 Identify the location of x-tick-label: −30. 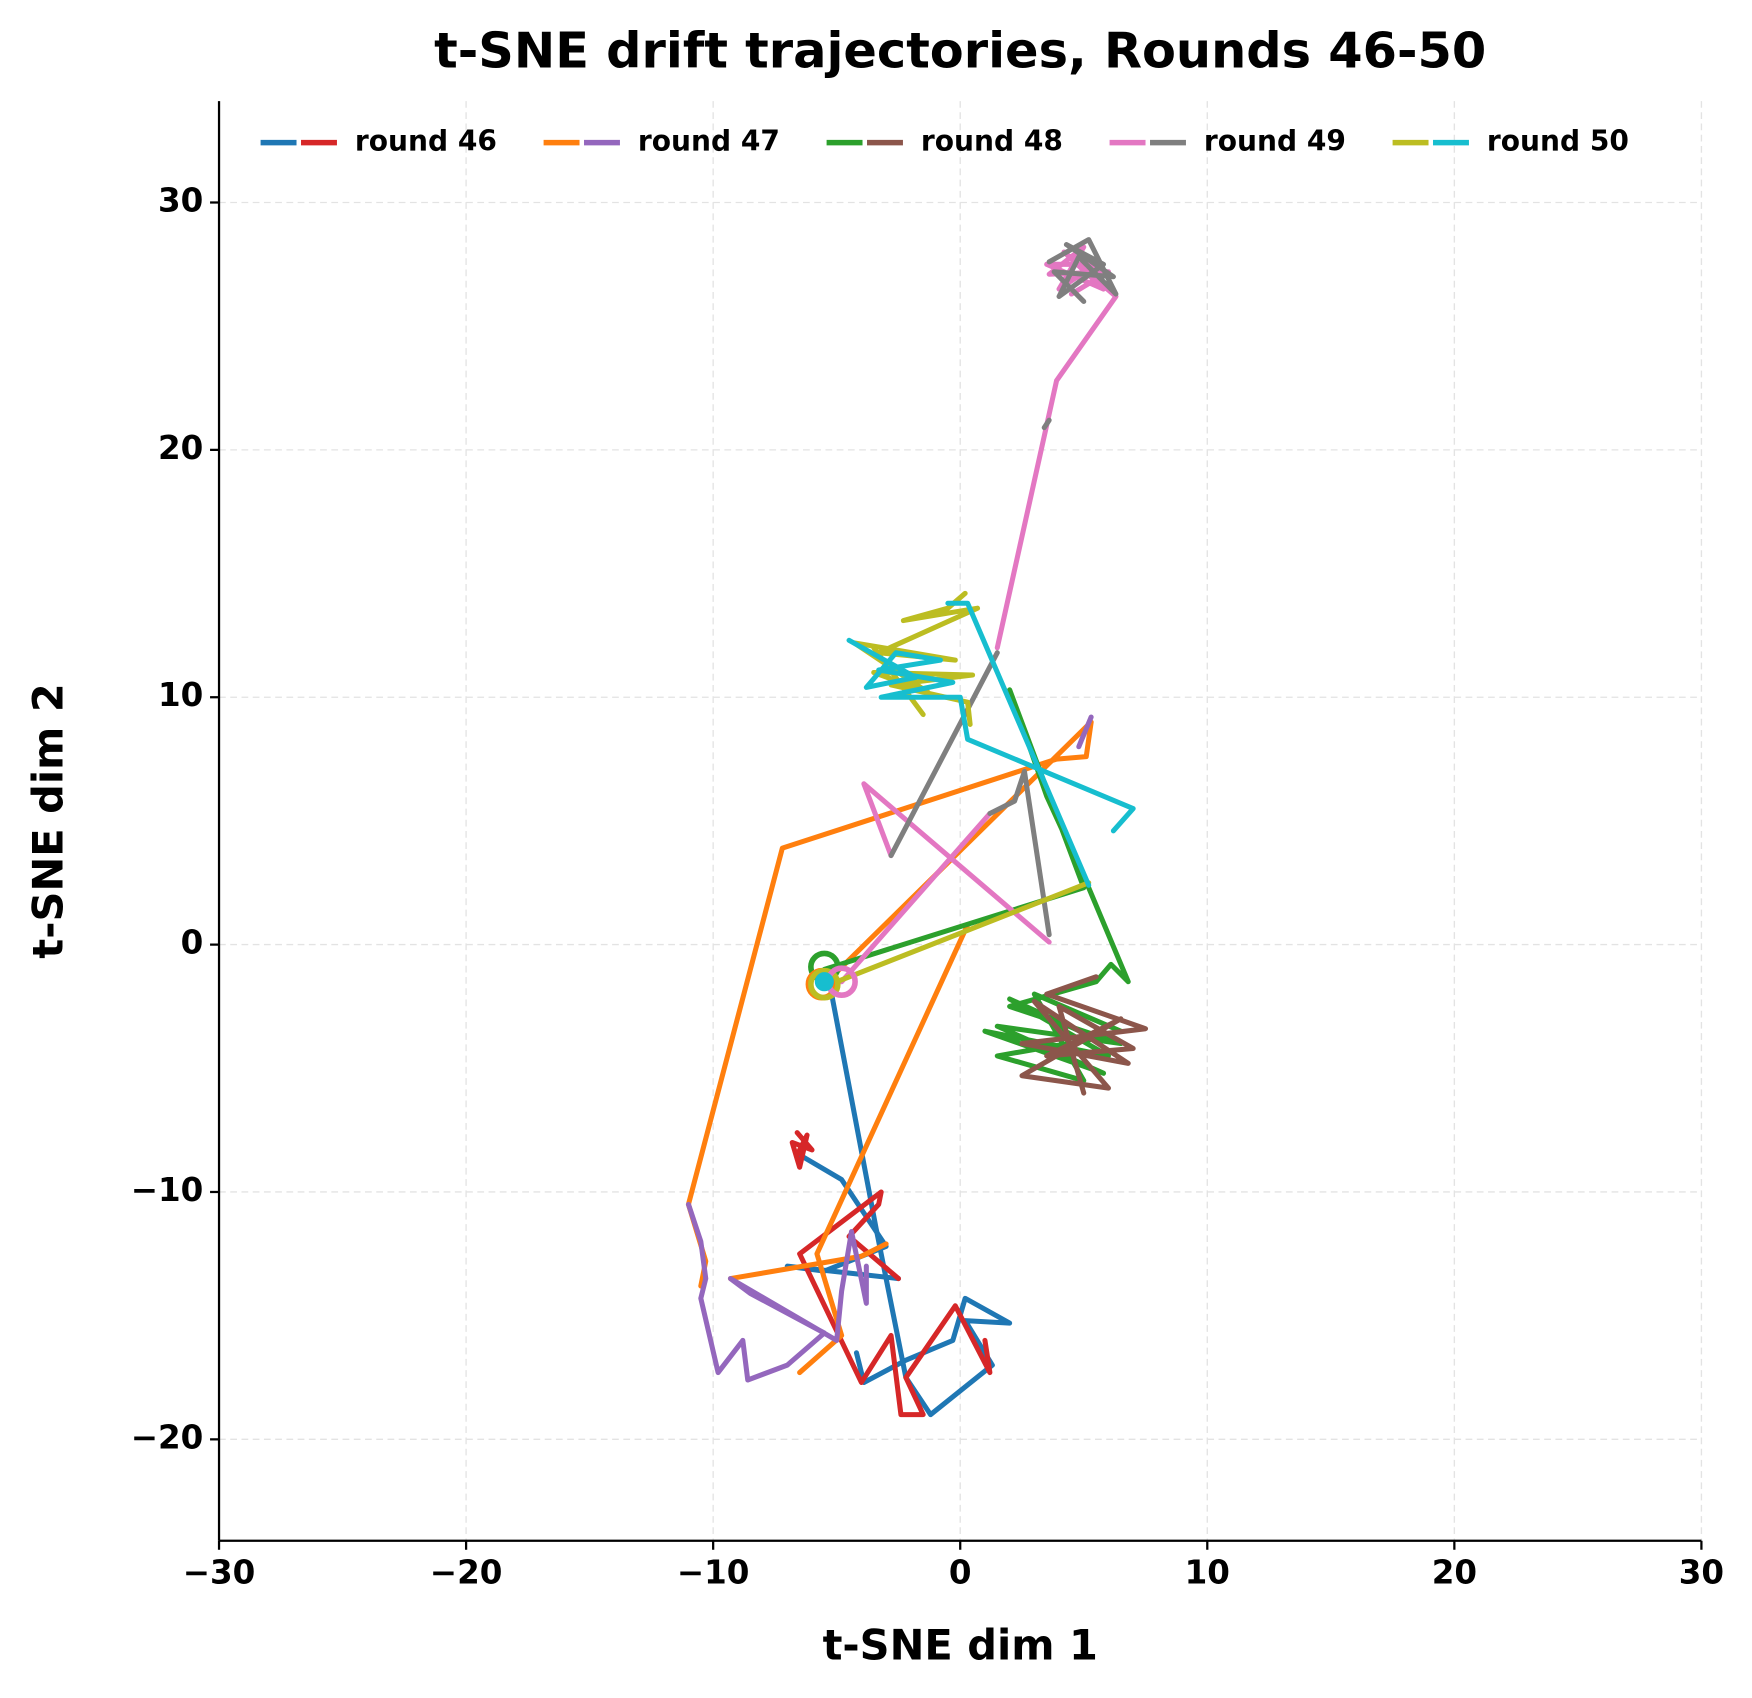
(219, 1572).